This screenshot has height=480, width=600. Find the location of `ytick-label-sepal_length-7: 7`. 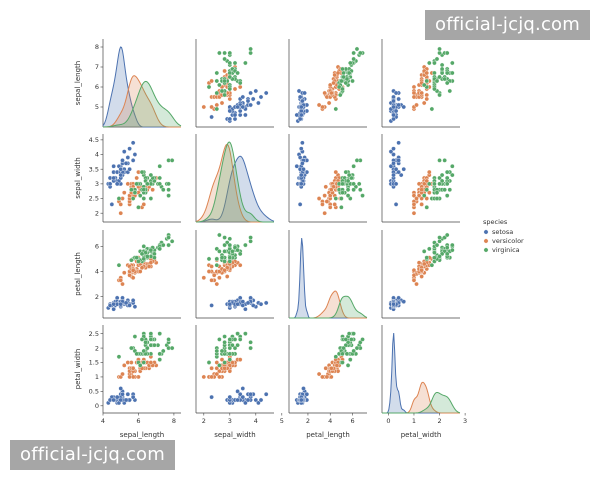

ytick-label-sepal_length-7: 7 is located at coordinates (97, 67).